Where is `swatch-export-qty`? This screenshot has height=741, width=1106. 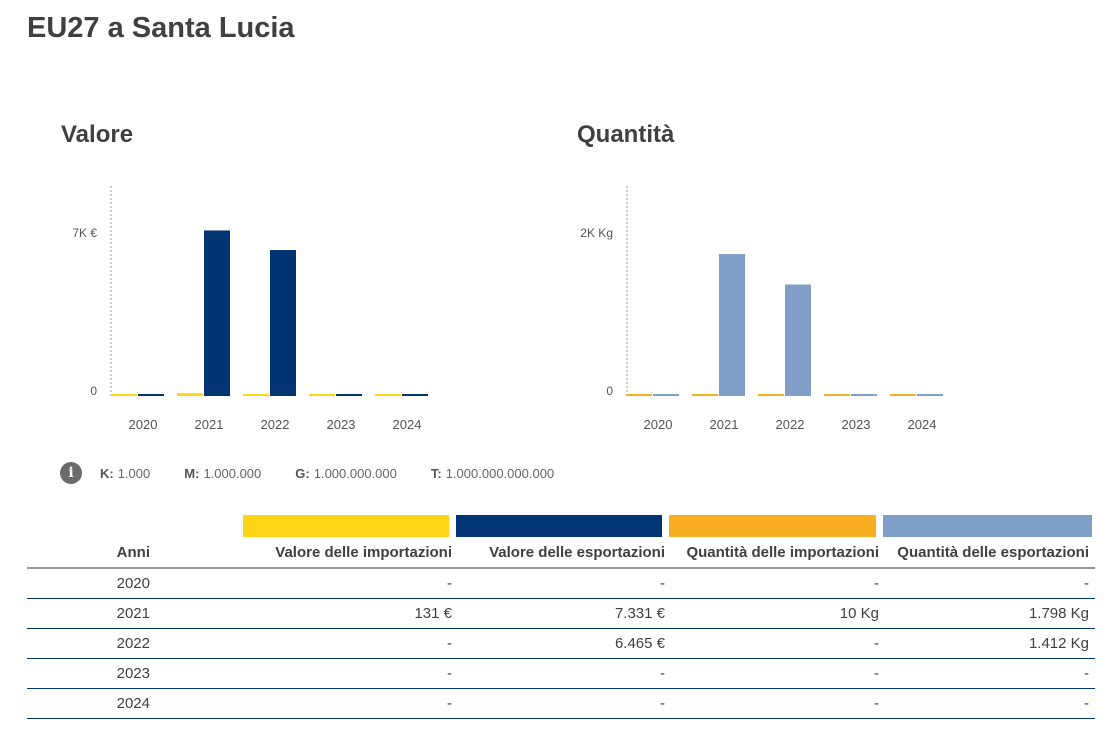 swatch-export-qty is located at coordinates (987, 526).